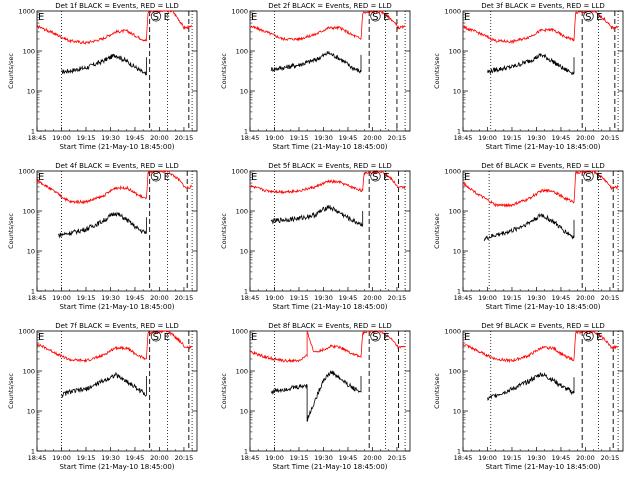 The width and height of the screenshot is (640, 480). Describe the element at coordinates (542, 6) in the screenshot. I see `panel-title: Det 3f BLACK = Events, RED = LLD` at that location.